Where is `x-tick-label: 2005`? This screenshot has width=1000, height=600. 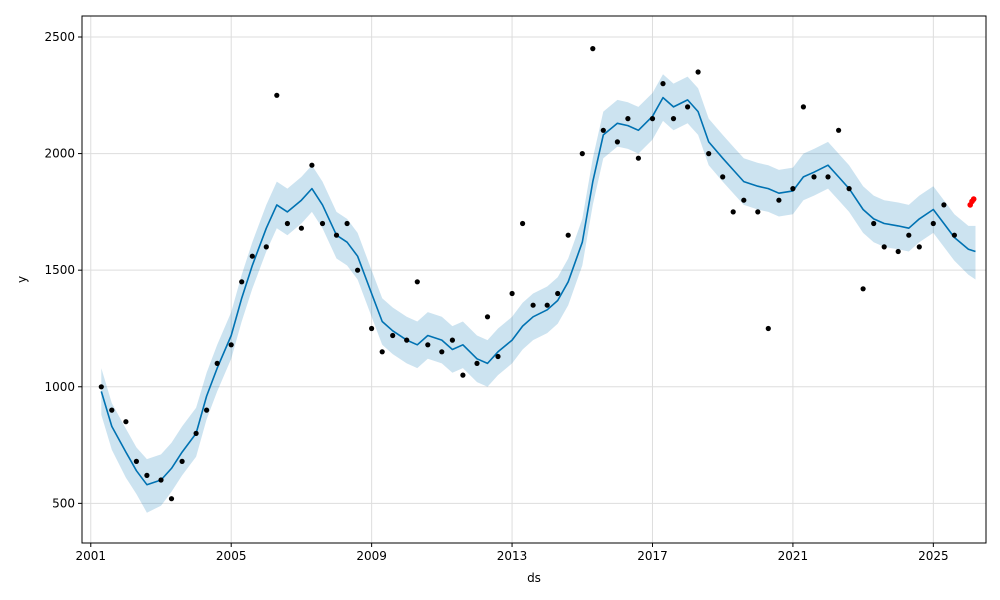 x-tick-label: 2005 is located at coordinates (231, 556).